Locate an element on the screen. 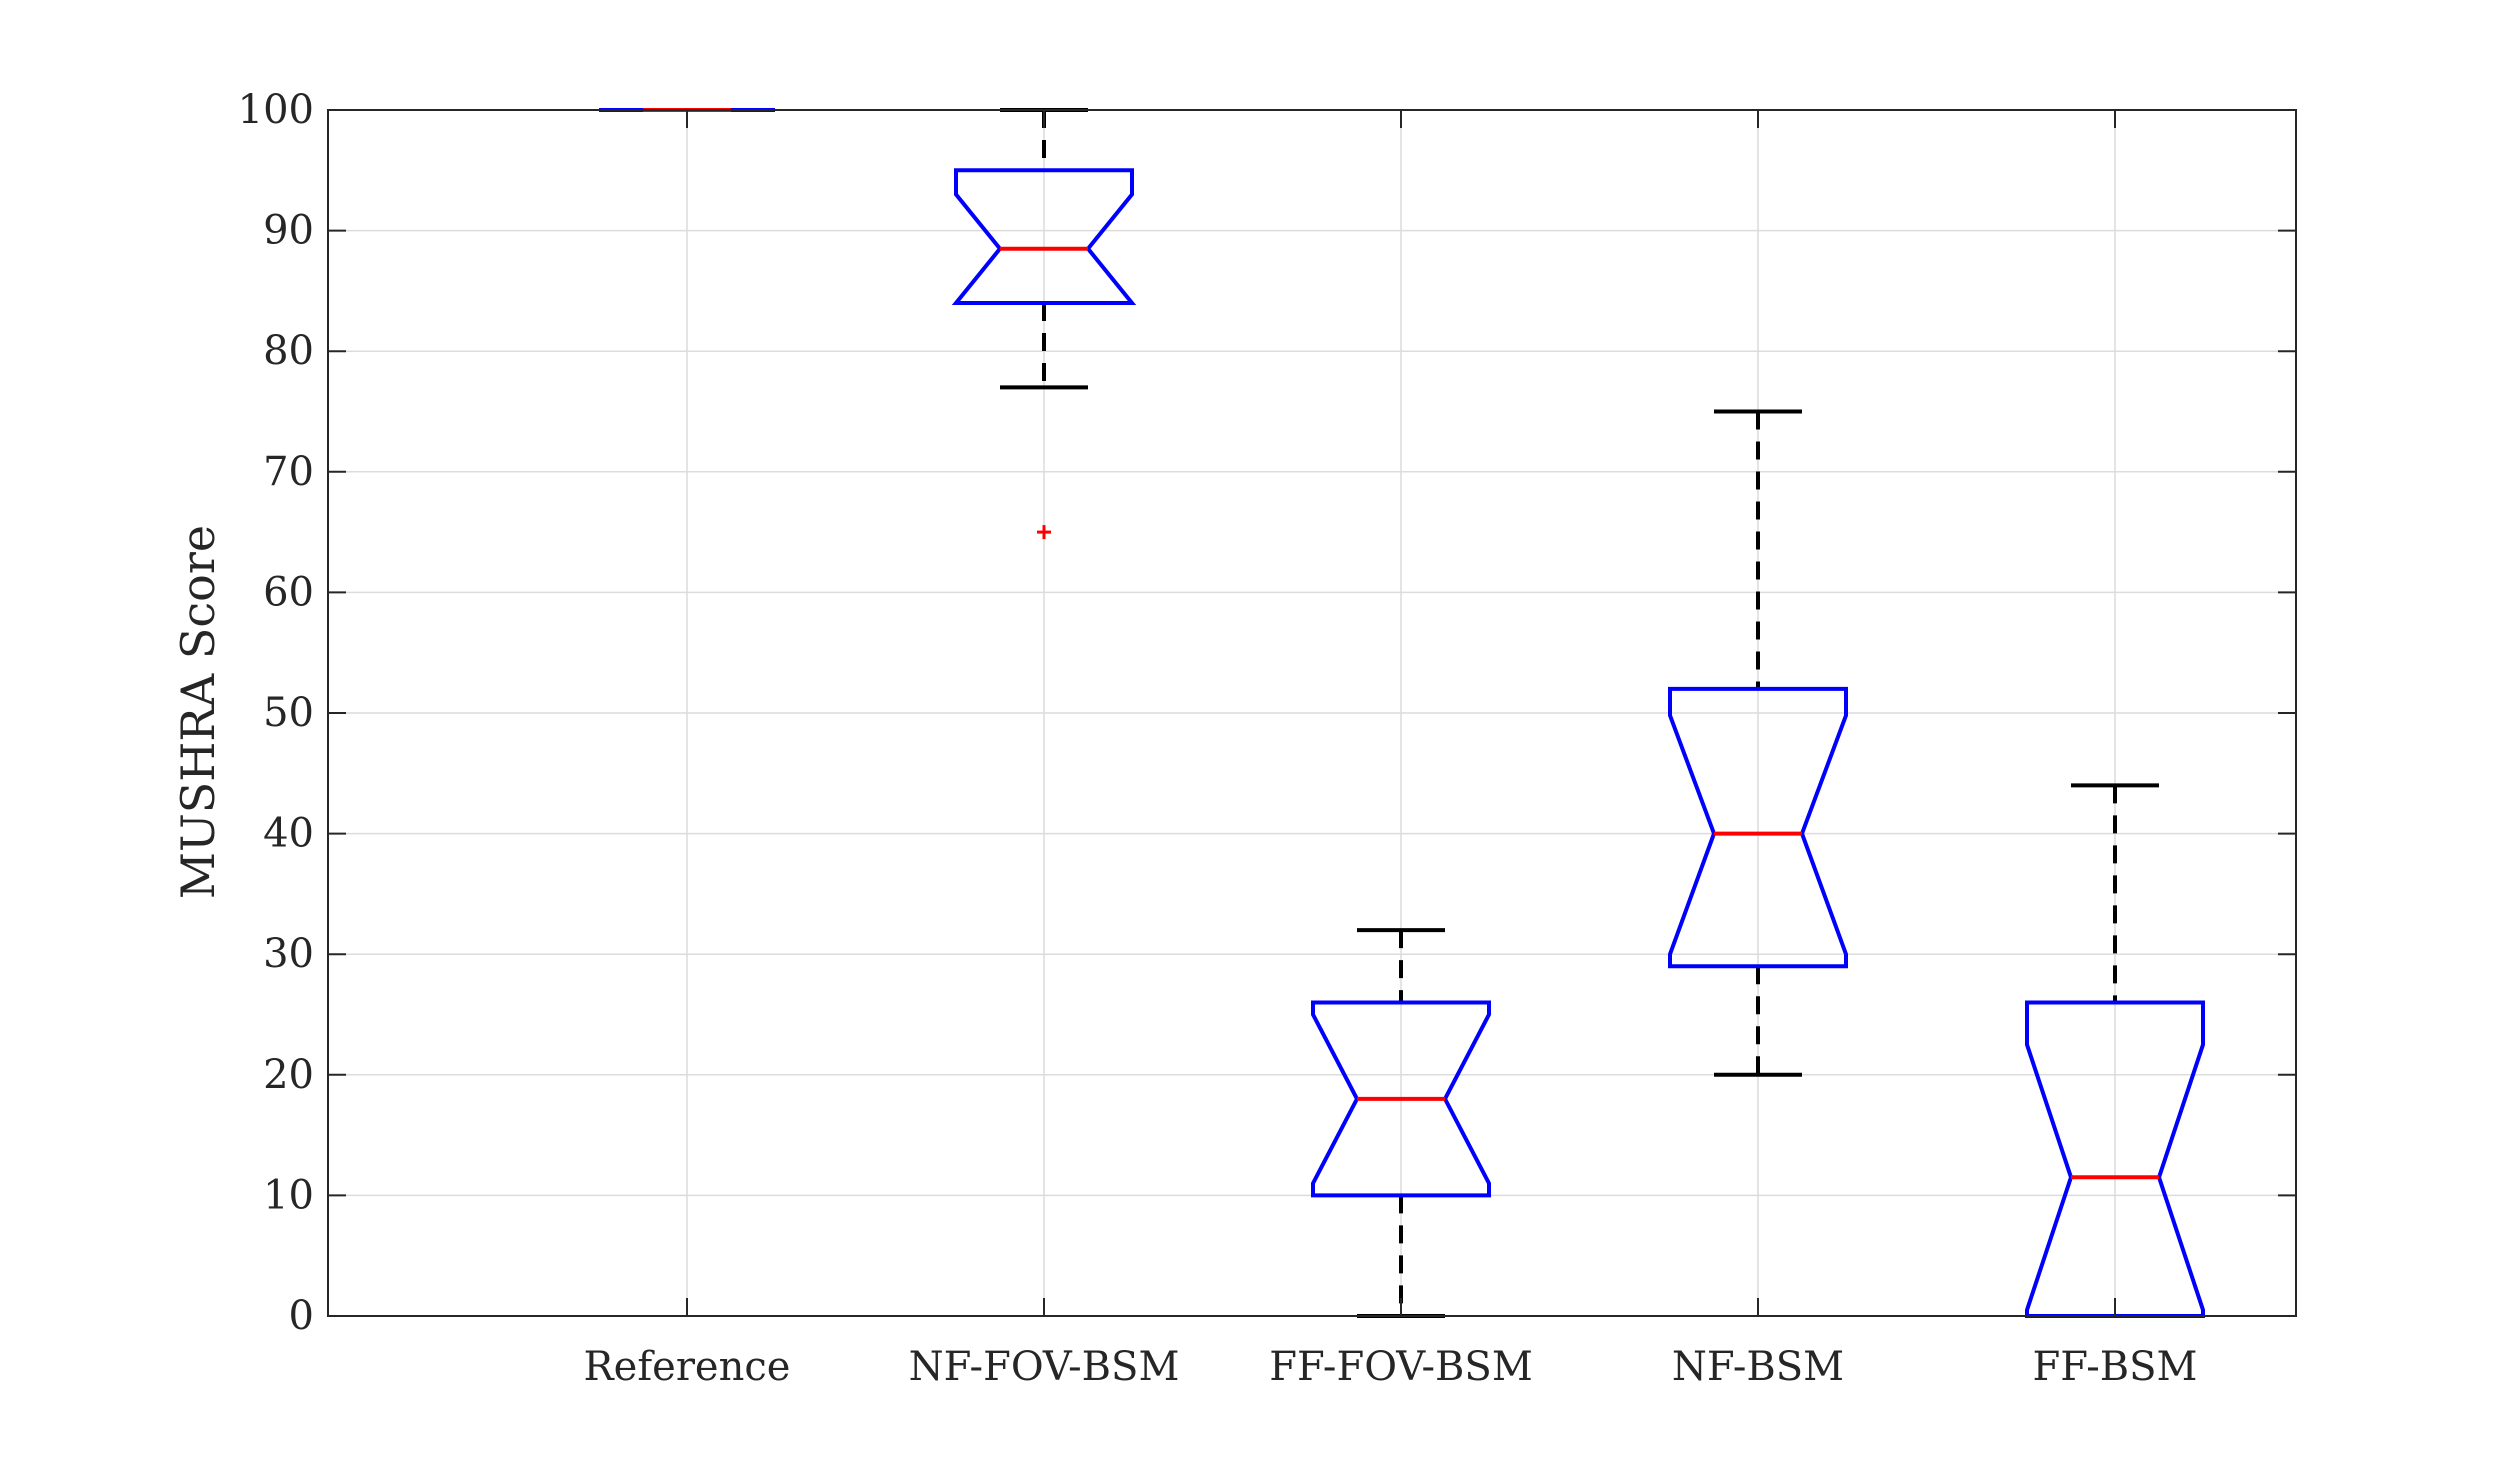  y-tick-label: 10 is located at coordinates (288, 1195).